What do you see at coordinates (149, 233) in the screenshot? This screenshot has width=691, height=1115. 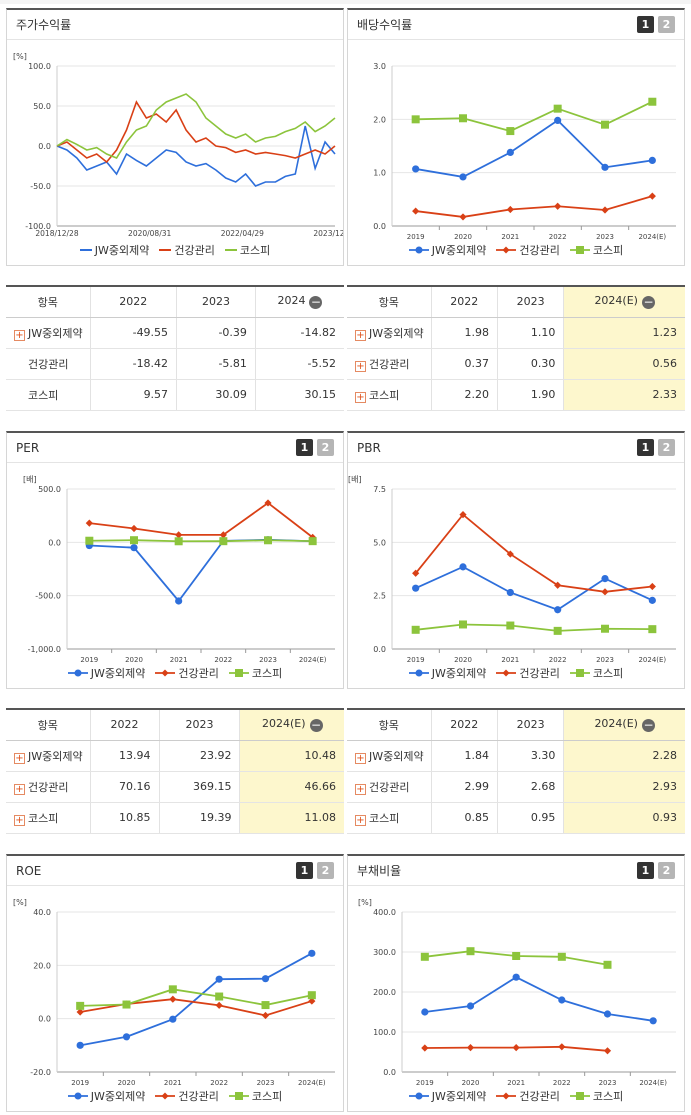 I see `x-tick-label: 2020/08/31` at bounding box center [149, 233].